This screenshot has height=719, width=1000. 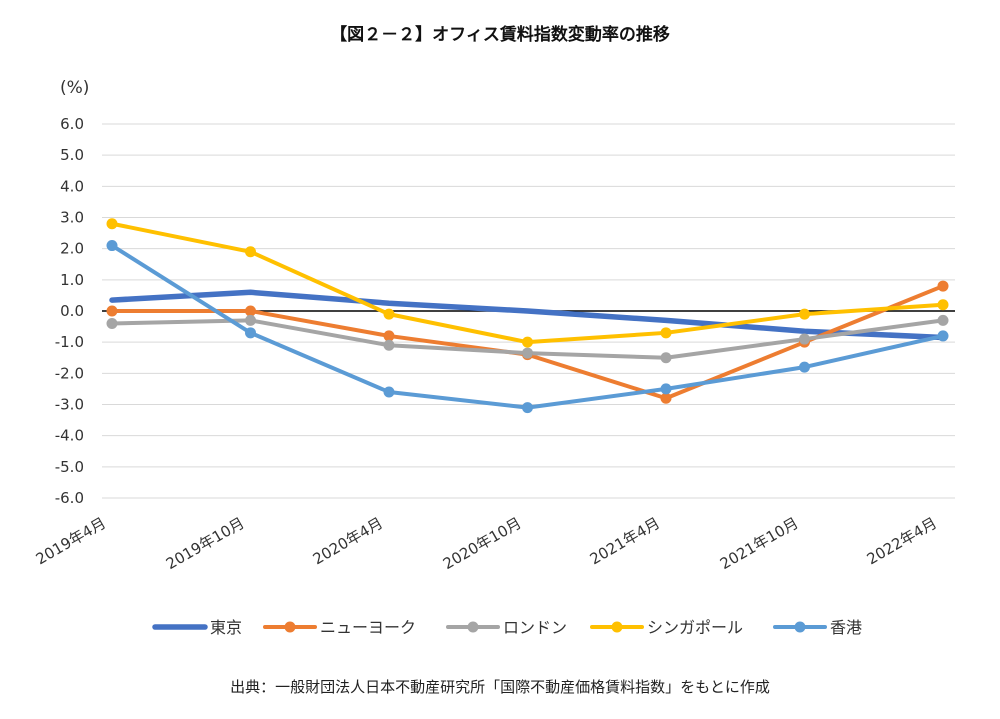 I want to click on y-tick-label: -1.0, so click(x=69, y=342).